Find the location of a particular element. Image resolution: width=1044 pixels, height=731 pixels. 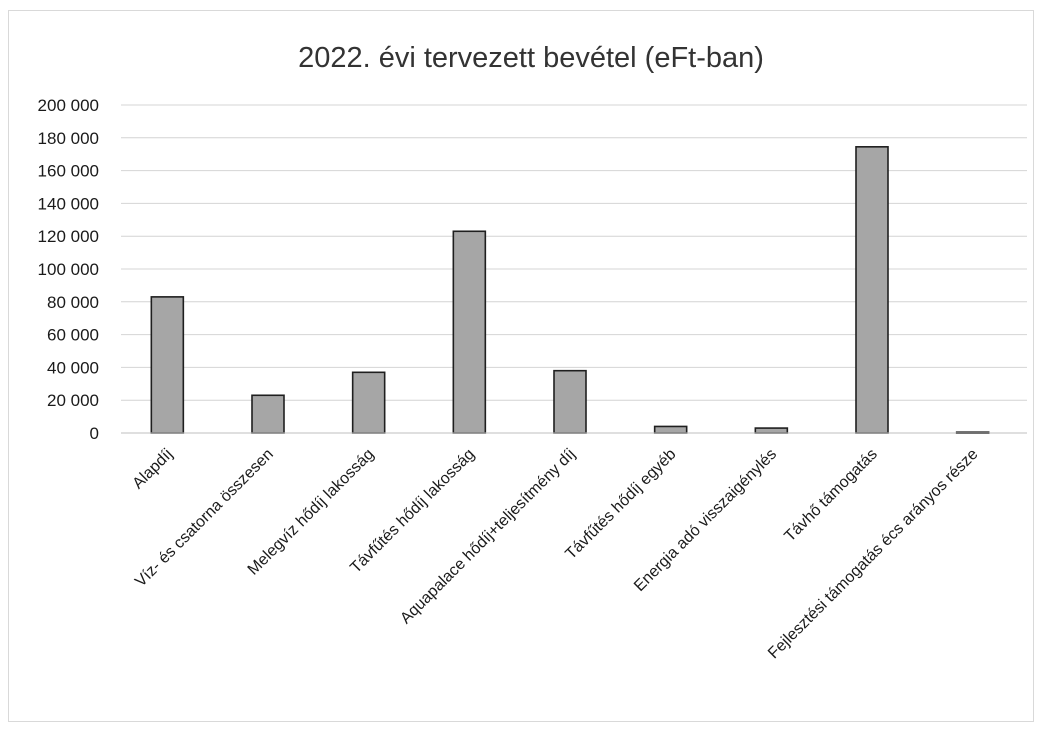

x-tick-label: Távfűtés hődíj egyéb is located at coordinates (620, 504).